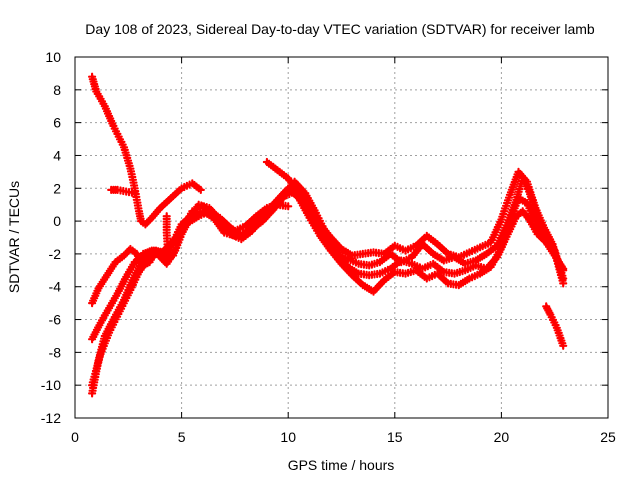  What do you see at coordinates (167, 236) in the screenshot?
I see `series-arc-h` at bounding box center [167, 236].